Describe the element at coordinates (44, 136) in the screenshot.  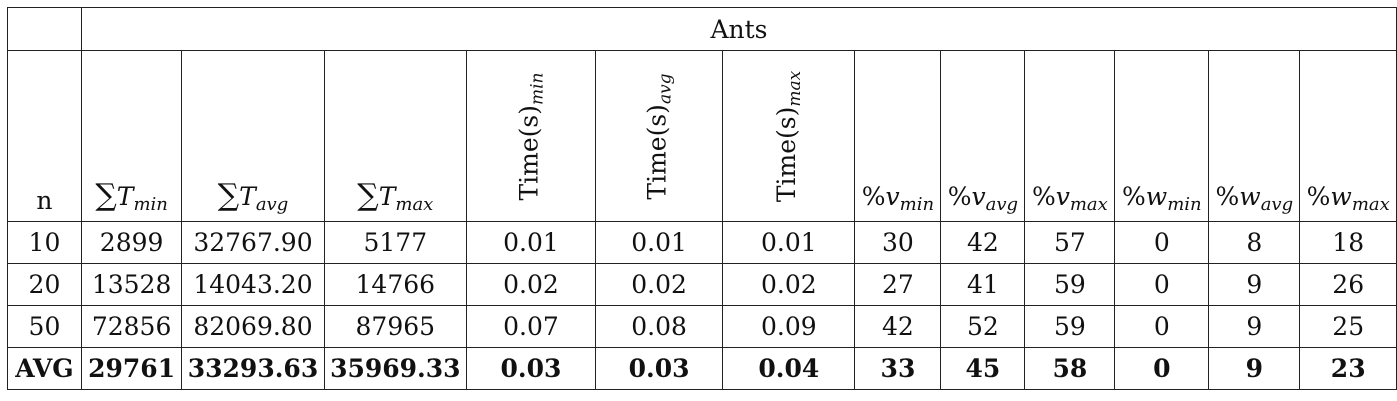
I see `col-header-n: n` at that location.